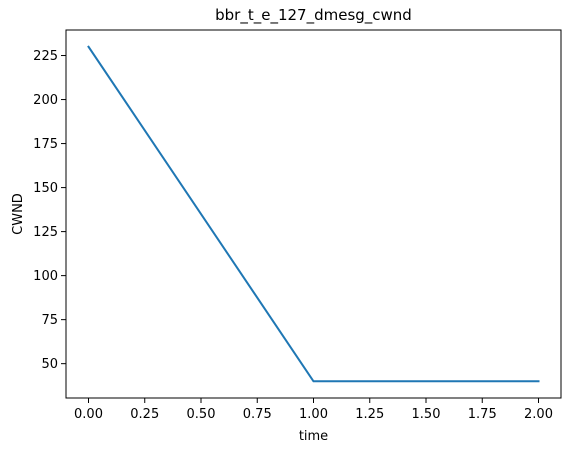  I want to click on x-tick-label: 0.50, so click(201, 414).